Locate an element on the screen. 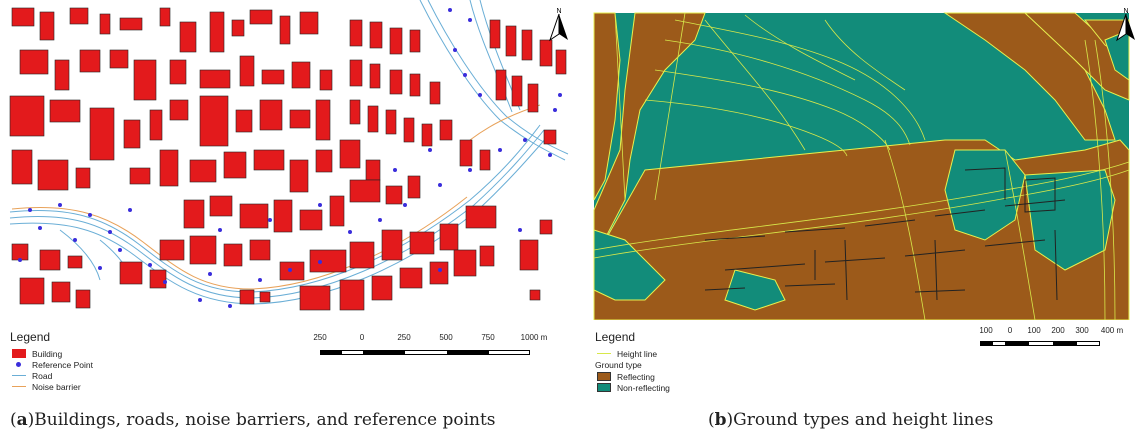 This screenshot has height=443, width=1138. legend-item-reflecting: Reflecting is located at coordinates (632, 376).